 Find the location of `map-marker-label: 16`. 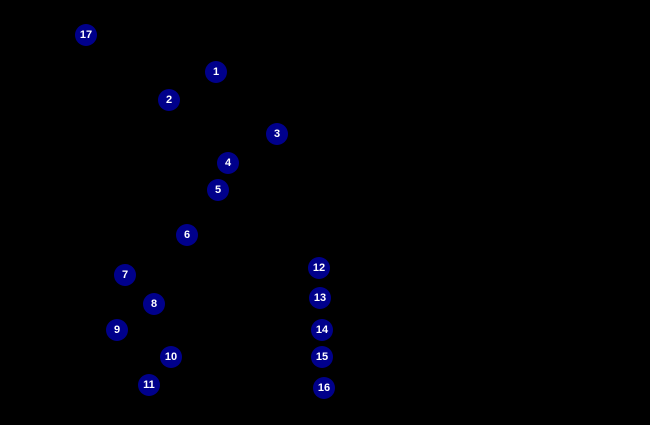

map-marker-label: 16 is located at coordinates (324, 387).